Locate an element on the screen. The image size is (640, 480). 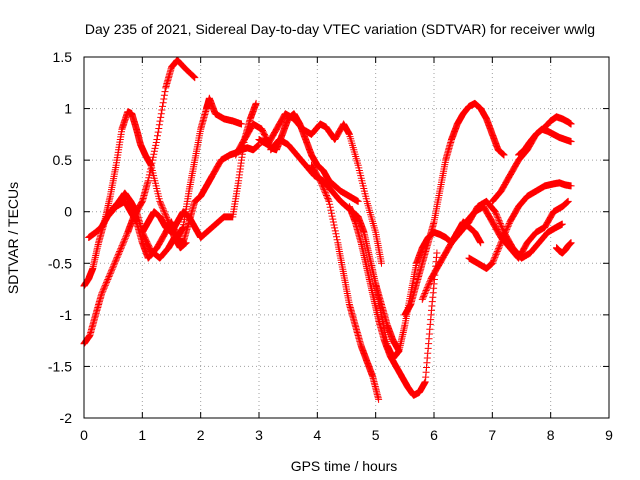
x-tick-label: 5 is located at coordinates (376, 435).